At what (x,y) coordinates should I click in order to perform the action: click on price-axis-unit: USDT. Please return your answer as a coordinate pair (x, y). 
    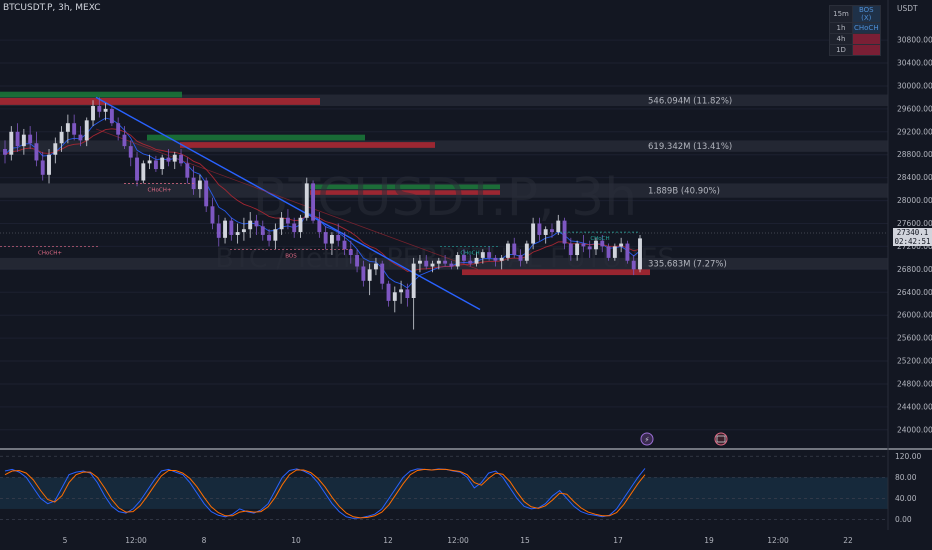
    Looking at the image, I should click on (907, 8).